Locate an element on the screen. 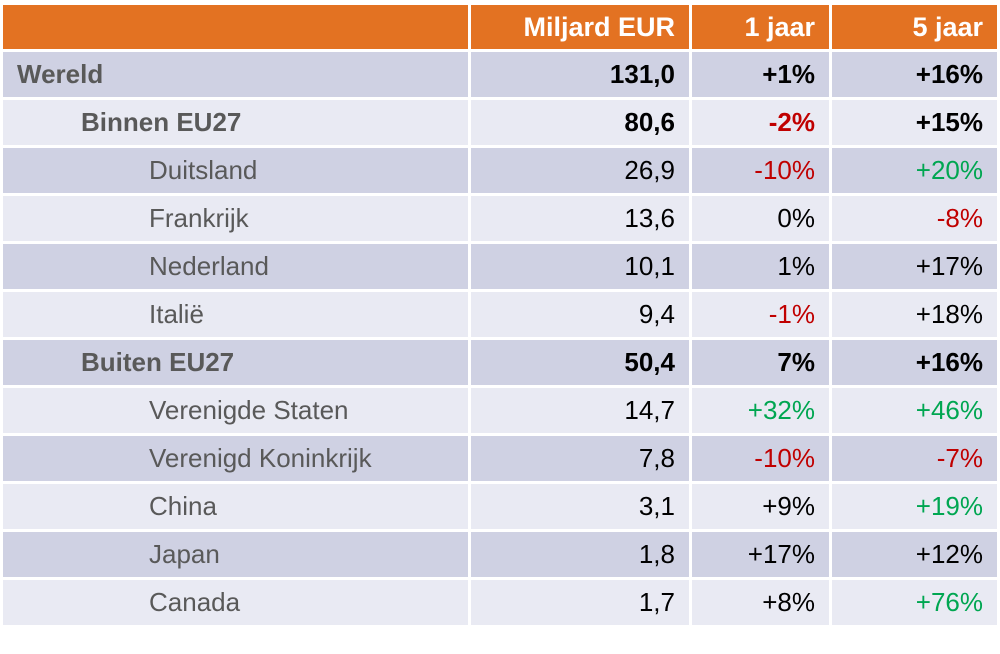 The width and height of the screenshot is (1000, 654). table-row: Binnen EU27 80,6 -2% +15% is located at coordinates (500, 122).